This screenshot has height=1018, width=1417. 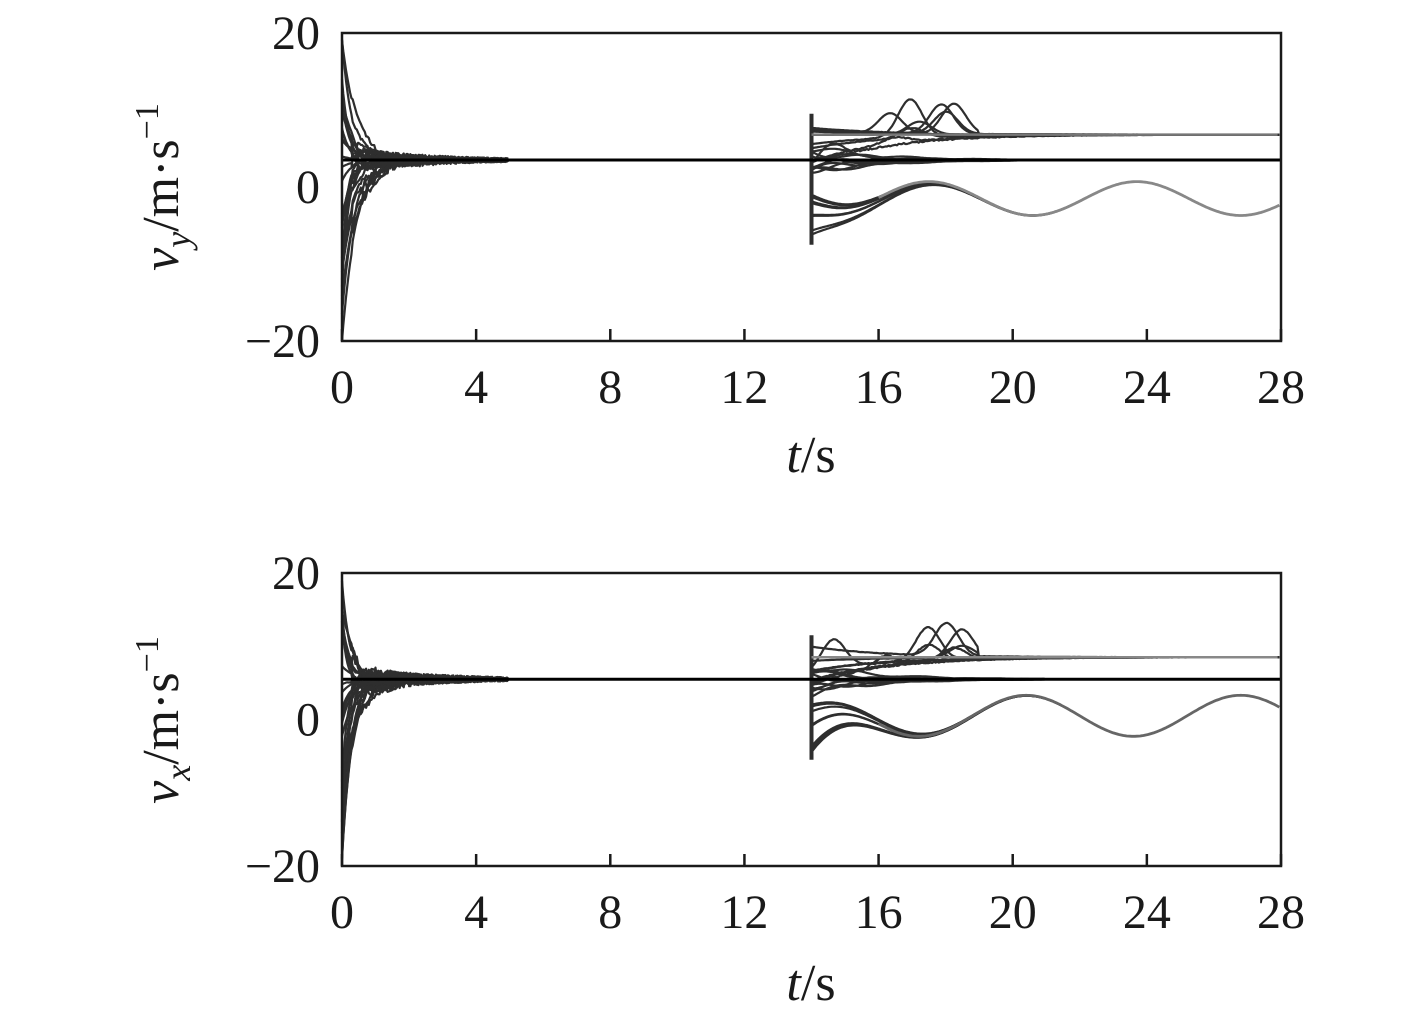 What do you see at coordinates (744, 912) in the screenshot?
I see `vx-x-tick-label: 12` at bounding box center [744, 912].